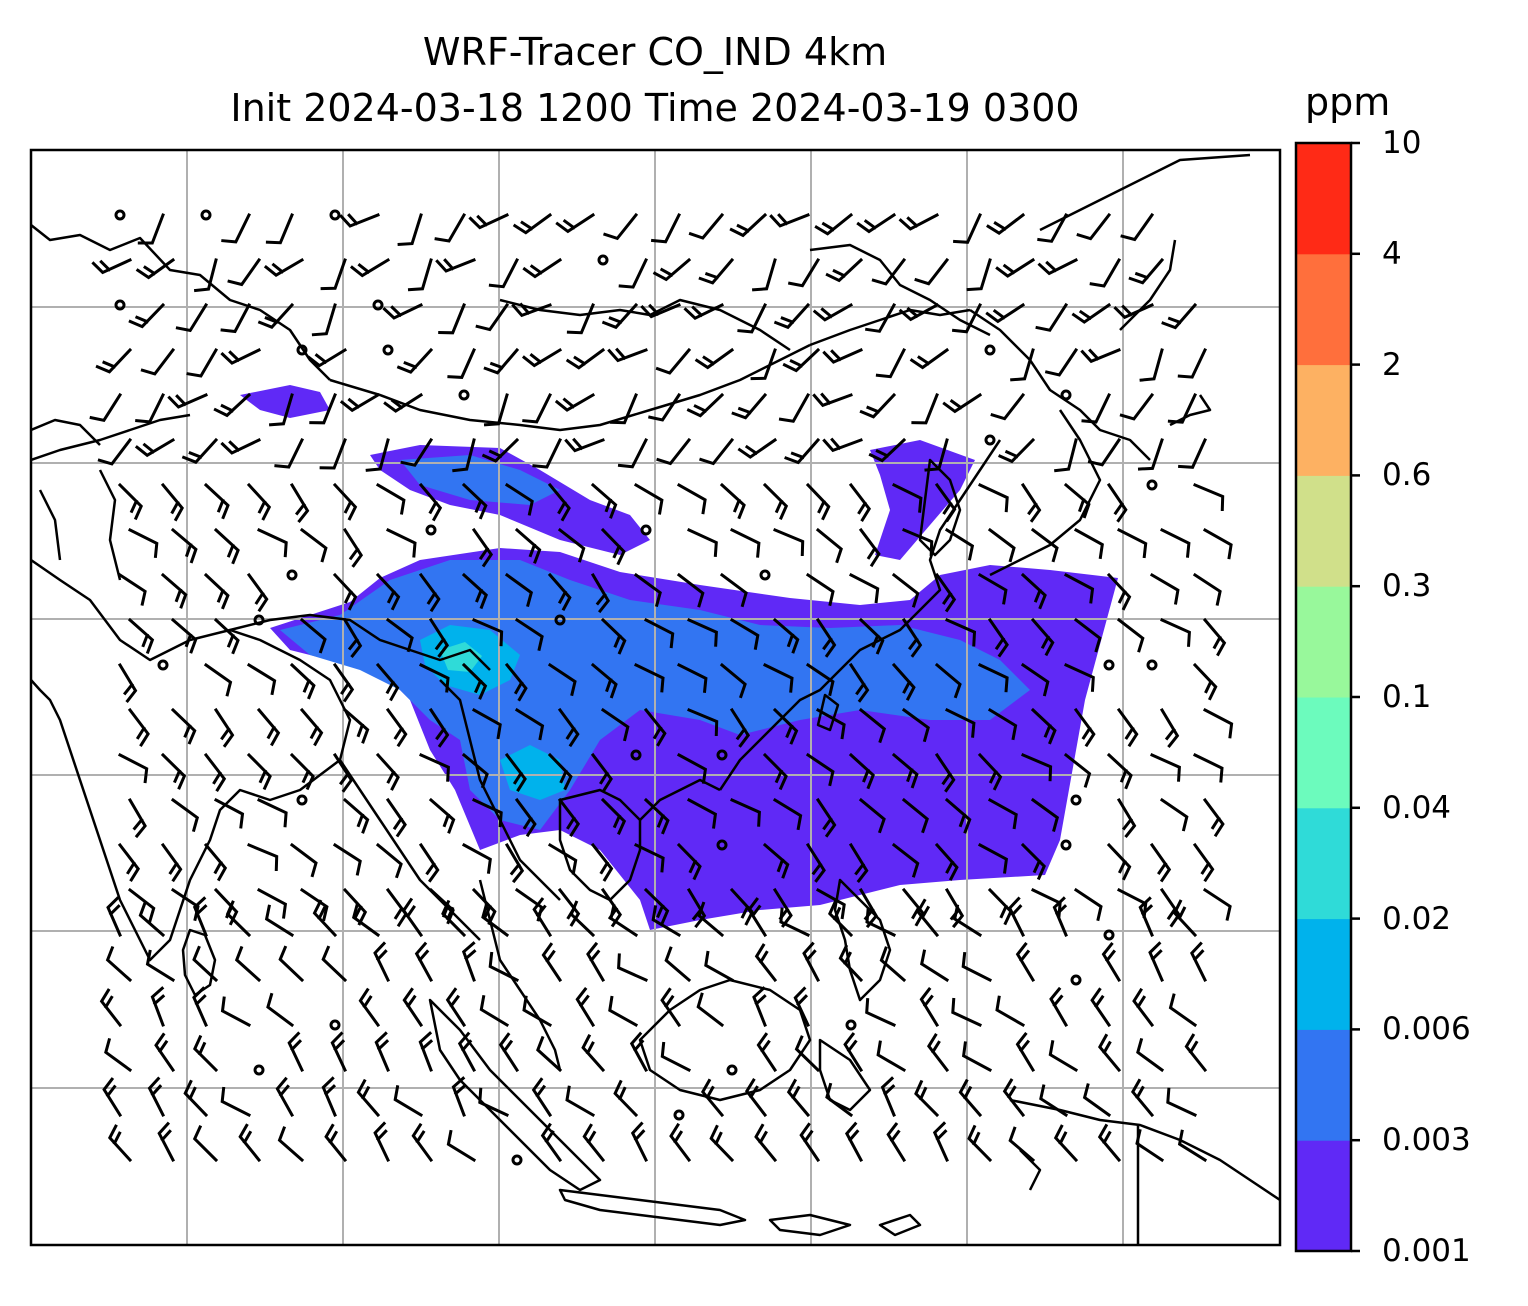  What do you see at coordinates (1144, 1150) in the screenshot?
I see `coastline-new-guinea` at bounding box center [1144, 1150].